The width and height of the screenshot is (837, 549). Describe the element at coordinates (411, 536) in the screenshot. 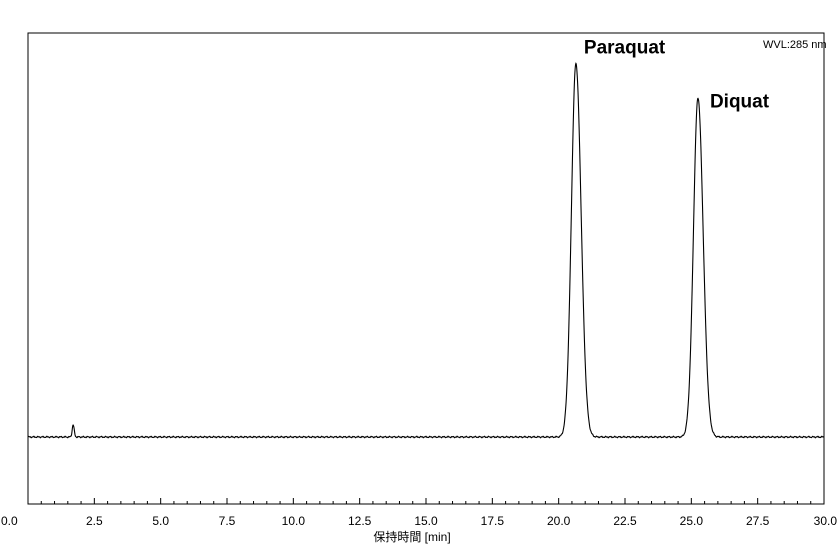

I see `x-axis-title: 保持時間 [min]` at that location.